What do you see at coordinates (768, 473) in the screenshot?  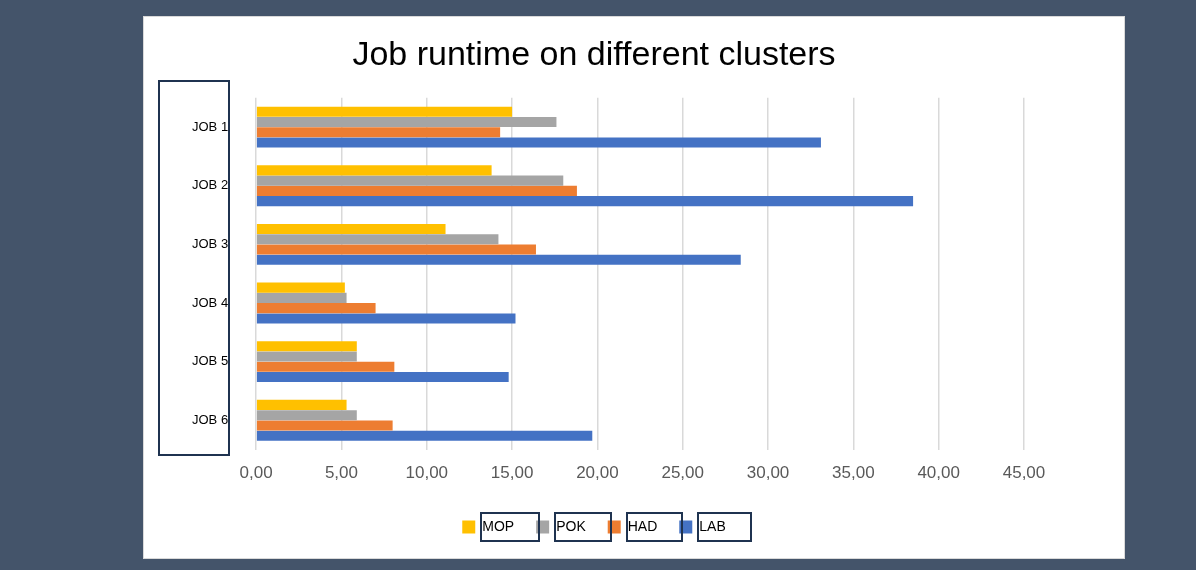 I see `x-tick-label: 30,00` at bounding box center [768, 473].